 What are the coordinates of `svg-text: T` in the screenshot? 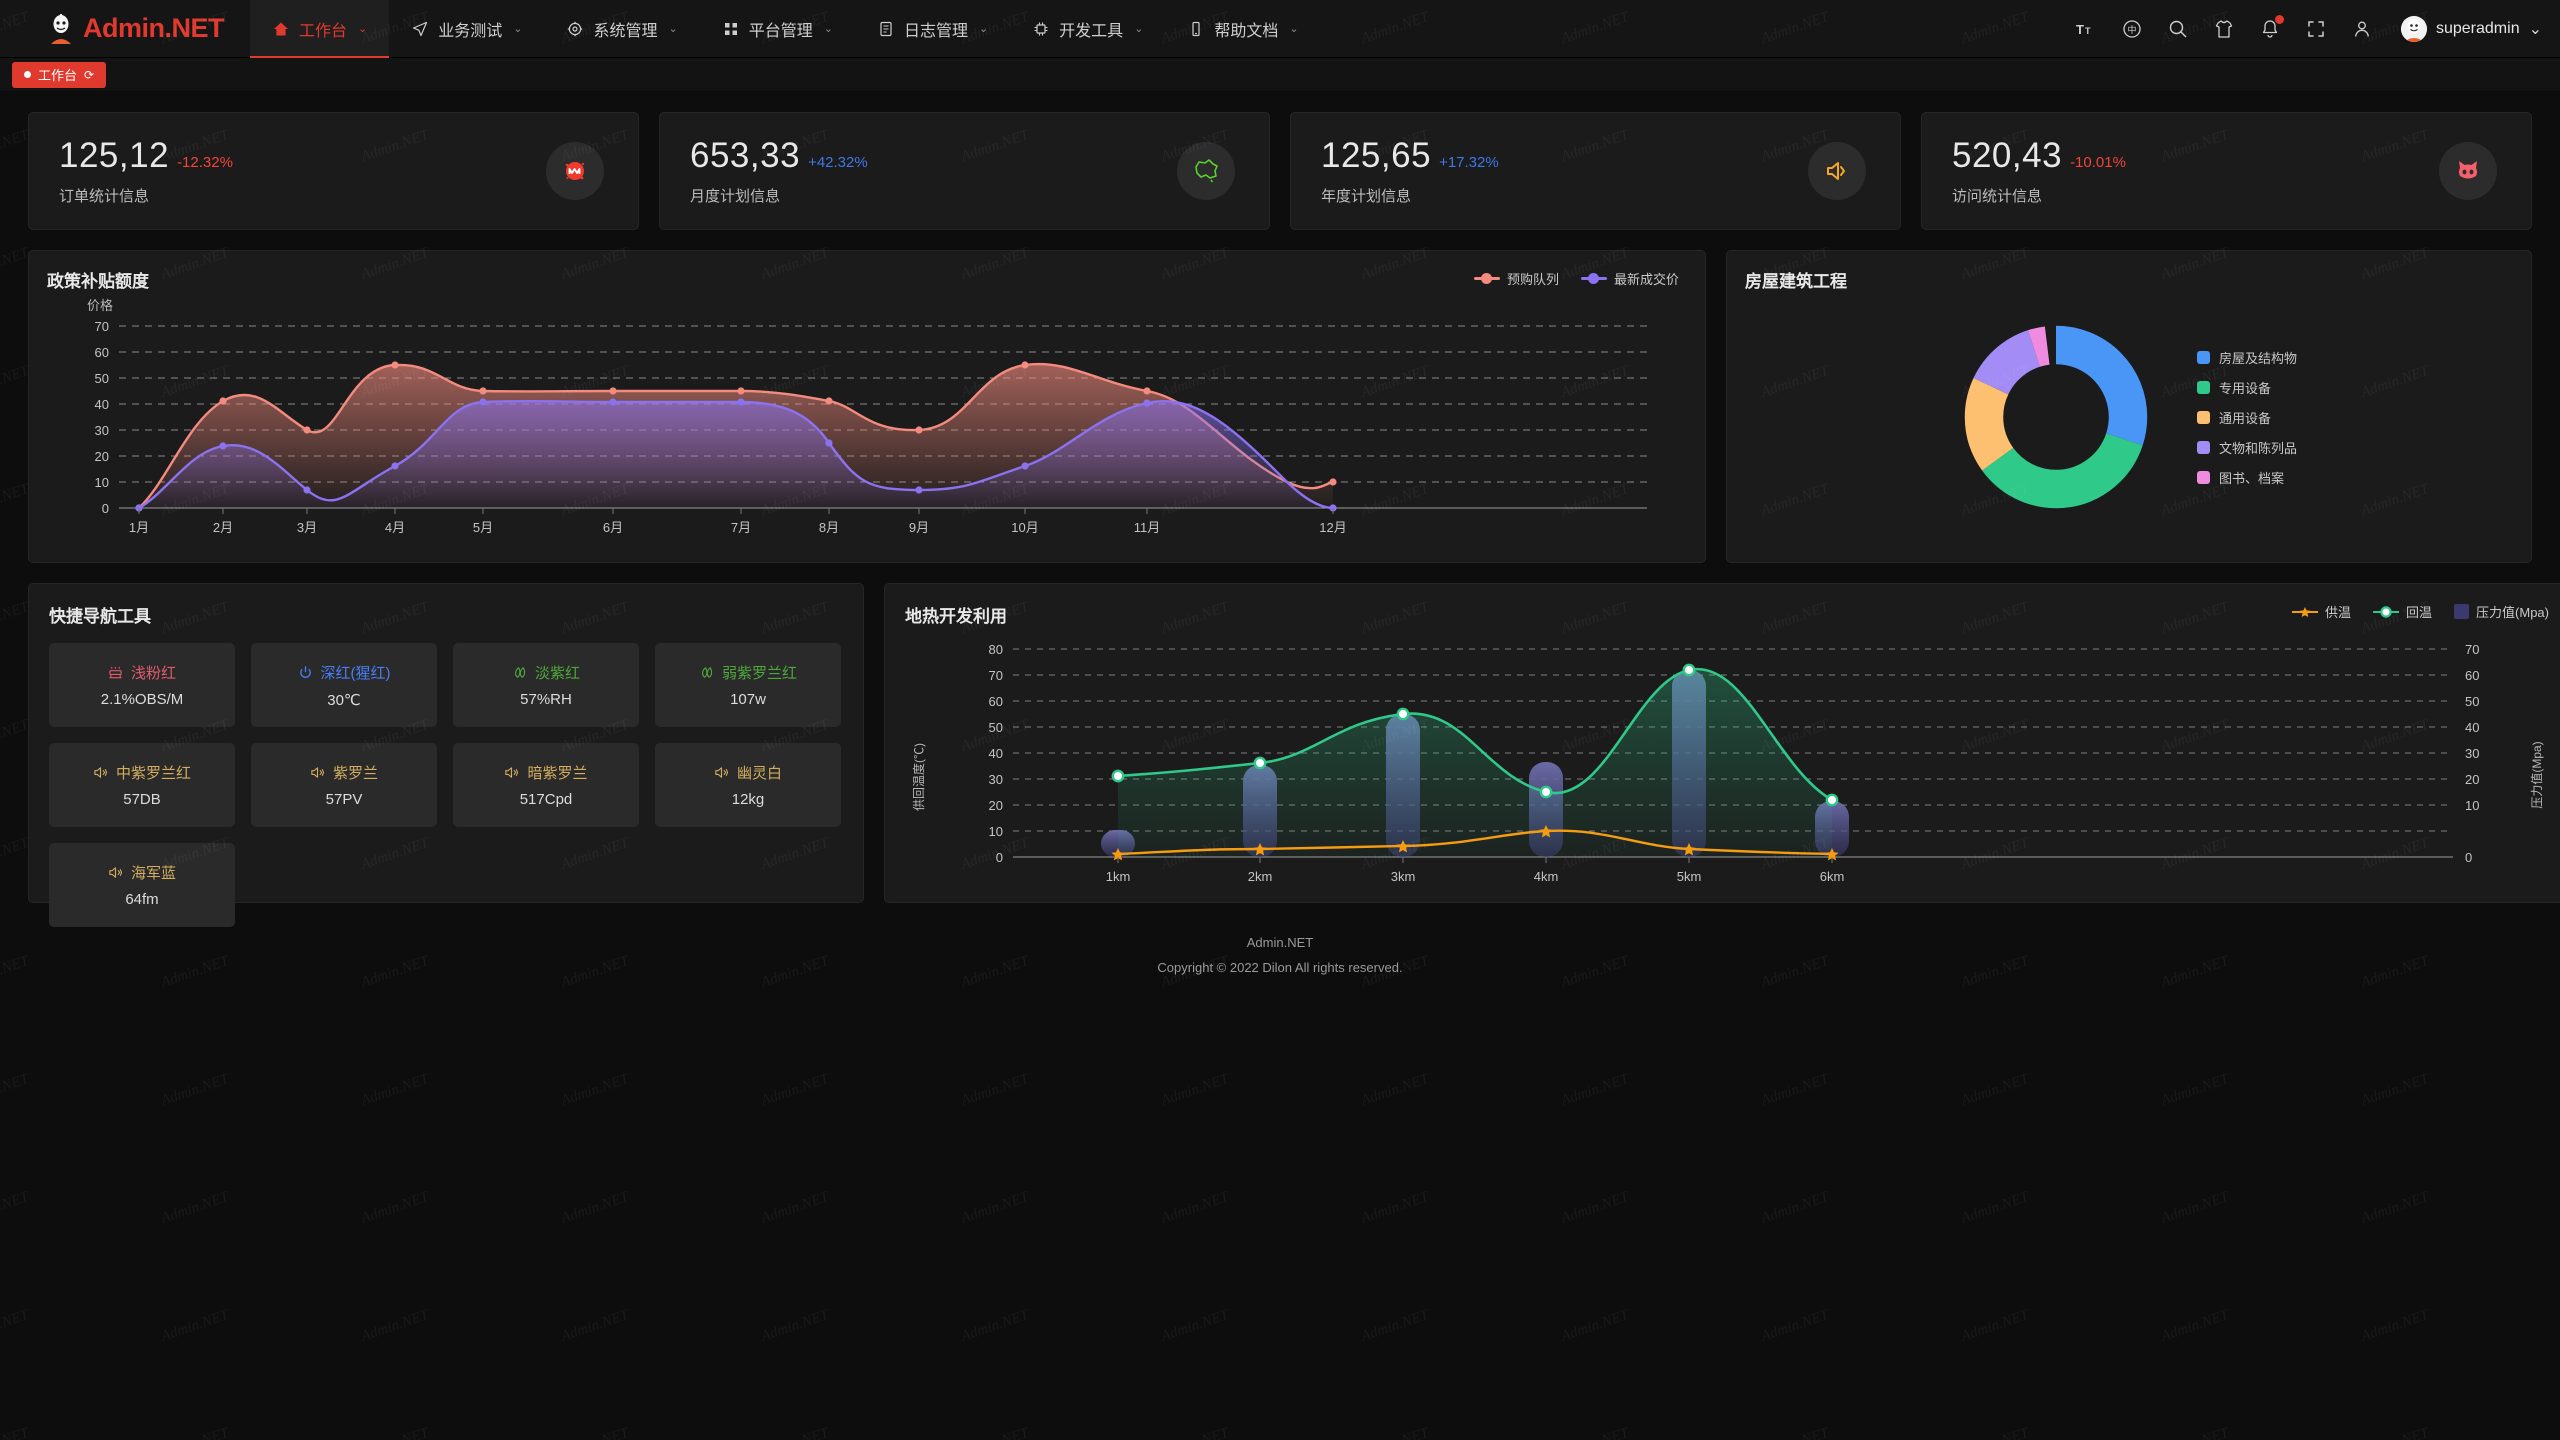 It's located at (2088, 31).